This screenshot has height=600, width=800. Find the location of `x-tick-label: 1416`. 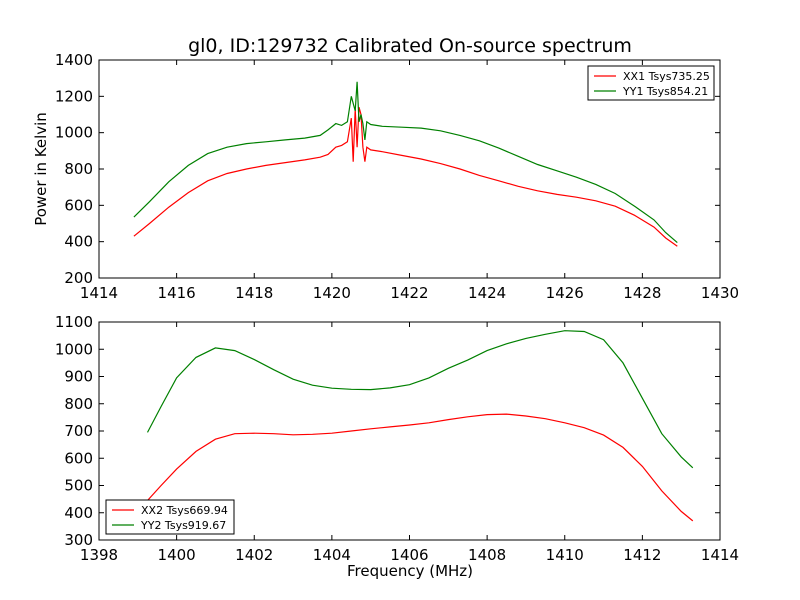

x-tick-label: 1416 is located at coordinates (177, 293).